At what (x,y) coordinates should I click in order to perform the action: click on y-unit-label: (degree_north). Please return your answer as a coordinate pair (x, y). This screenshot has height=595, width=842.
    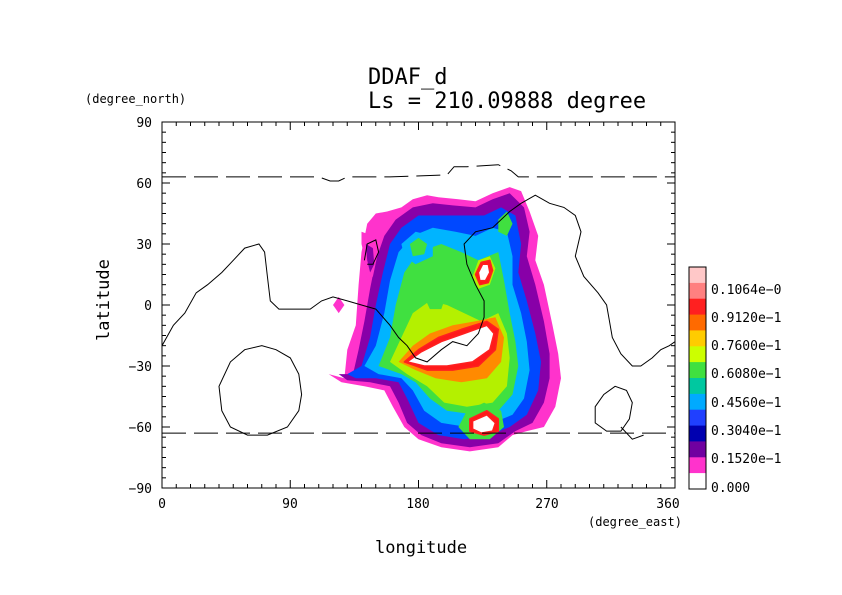
    Looking at the image, I should click on (135, 99).